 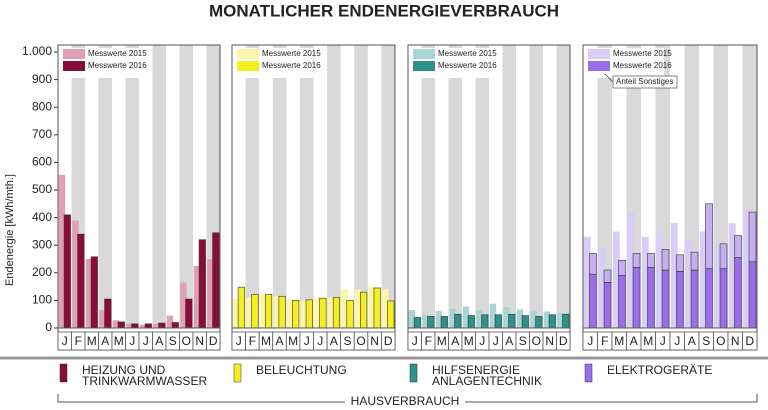 What do you see at coordinates (487, 381) in the screenshot?
I see `caption: ANLAGENTECHNIK` at bounding box center [487, 381].